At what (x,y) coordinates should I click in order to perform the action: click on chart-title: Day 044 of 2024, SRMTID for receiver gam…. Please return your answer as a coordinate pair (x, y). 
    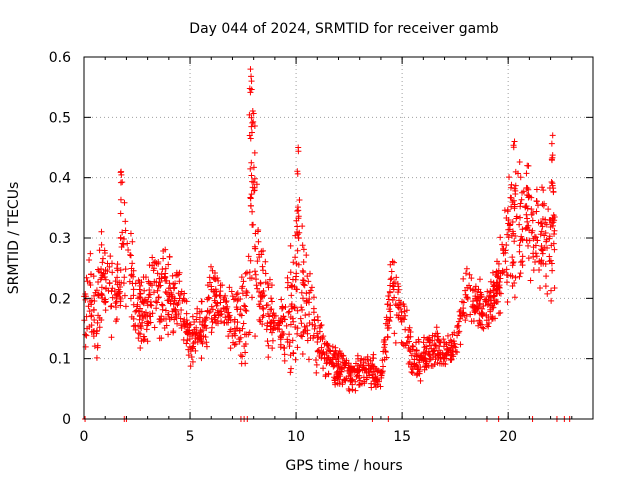
    Looking at the image, I should click on (344, 29).